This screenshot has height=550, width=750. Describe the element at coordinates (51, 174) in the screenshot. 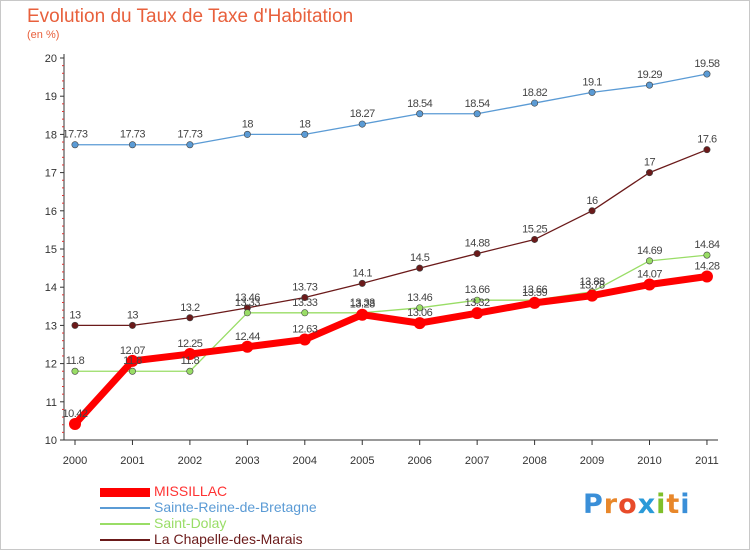

I see `y-tick-label: 17` at that location.